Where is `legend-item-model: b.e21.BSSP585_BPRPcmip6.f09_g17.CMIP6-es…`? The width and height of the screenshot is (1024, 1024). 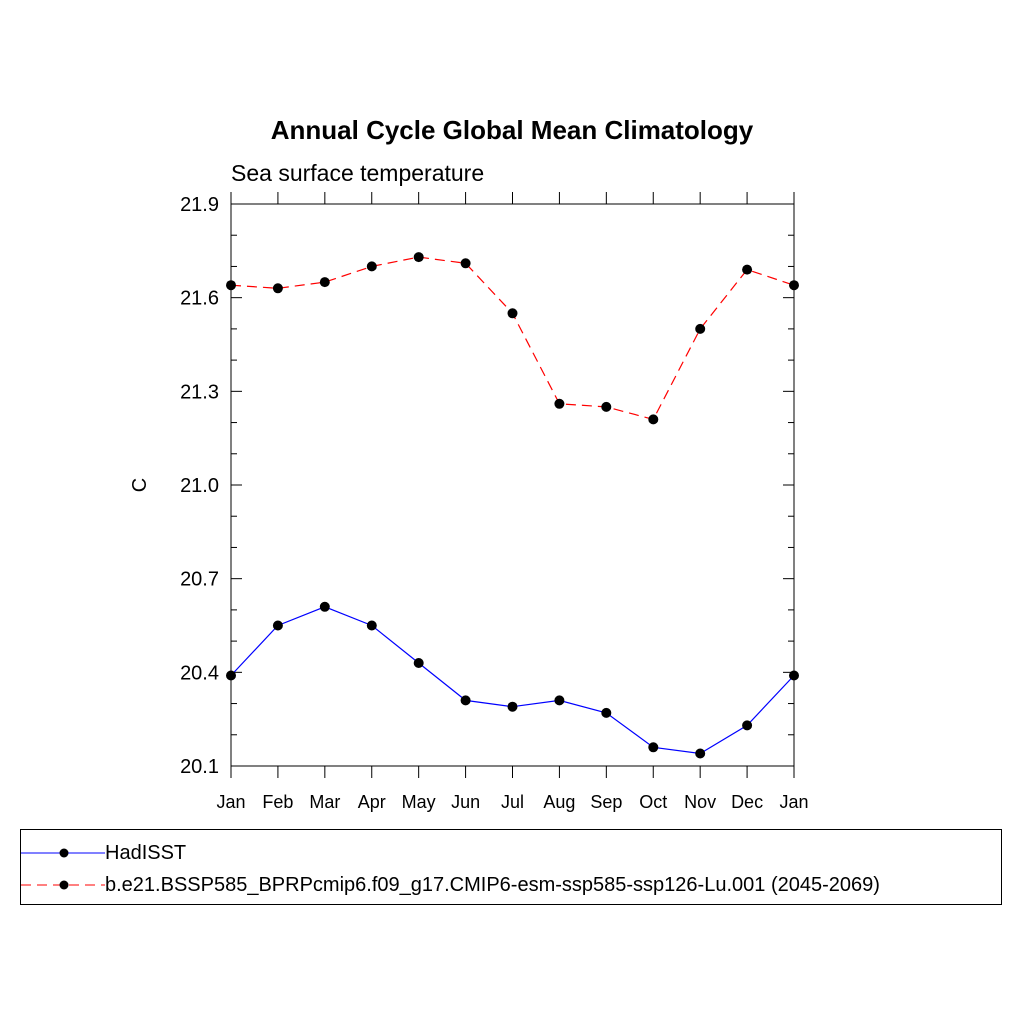 legend-item-model: b.e21.BSSP585_BPRPcmip6.f09_g17.CMIP6-es… is located at coordinates (511, 885).